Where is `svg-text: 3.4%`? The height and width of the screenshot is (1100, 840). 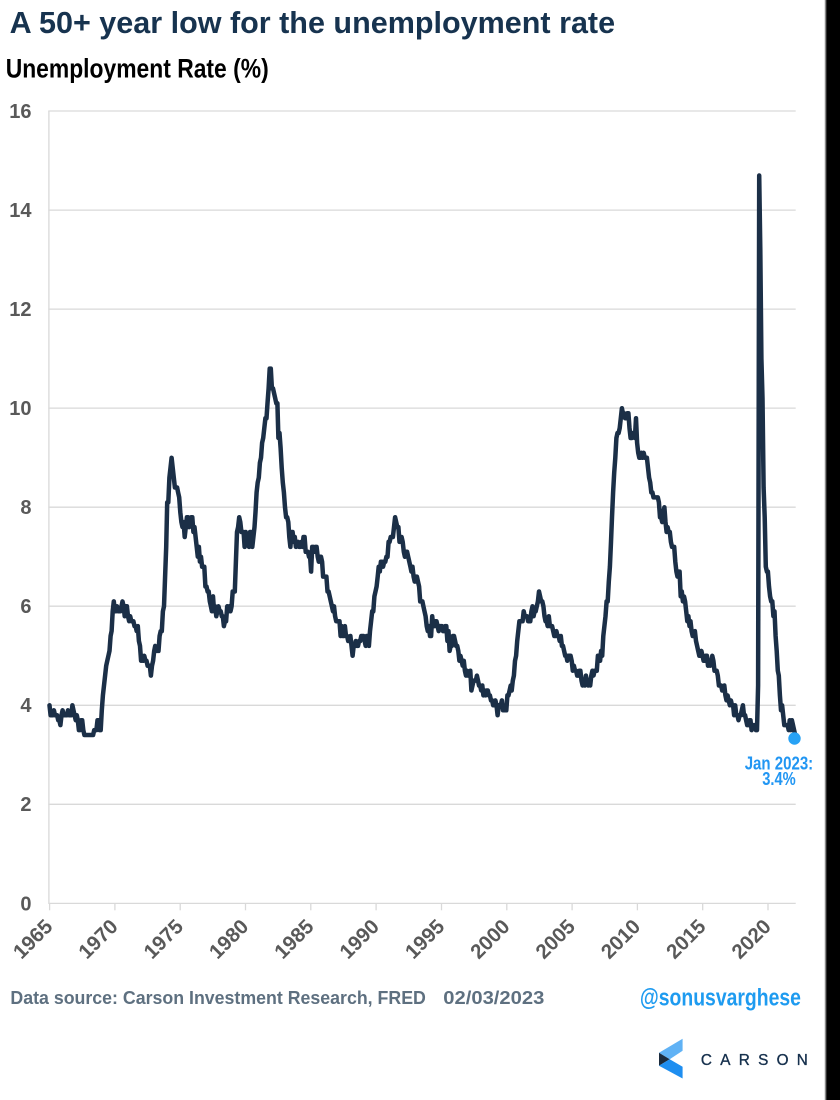 svg-text: 3.4% is located at coordinates (779, 779).